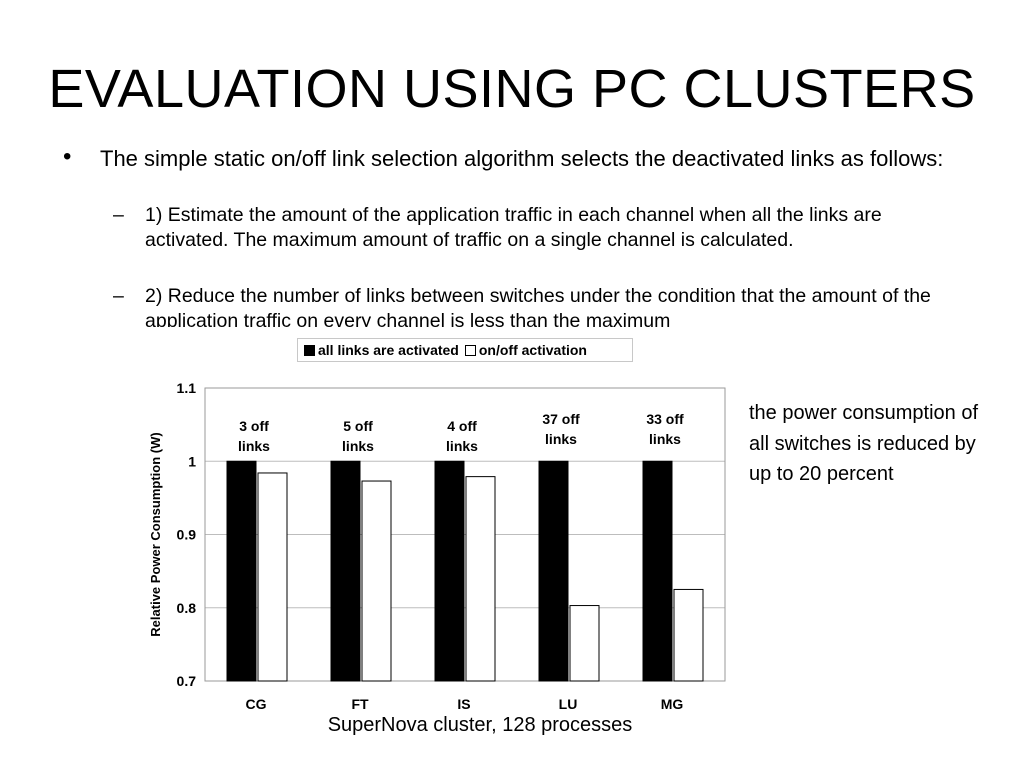 This screenshot has width=1024, height=768. Describe the element at coordinates (480, 579) in the screenshot. I see `bar-on-off-is` at that location.